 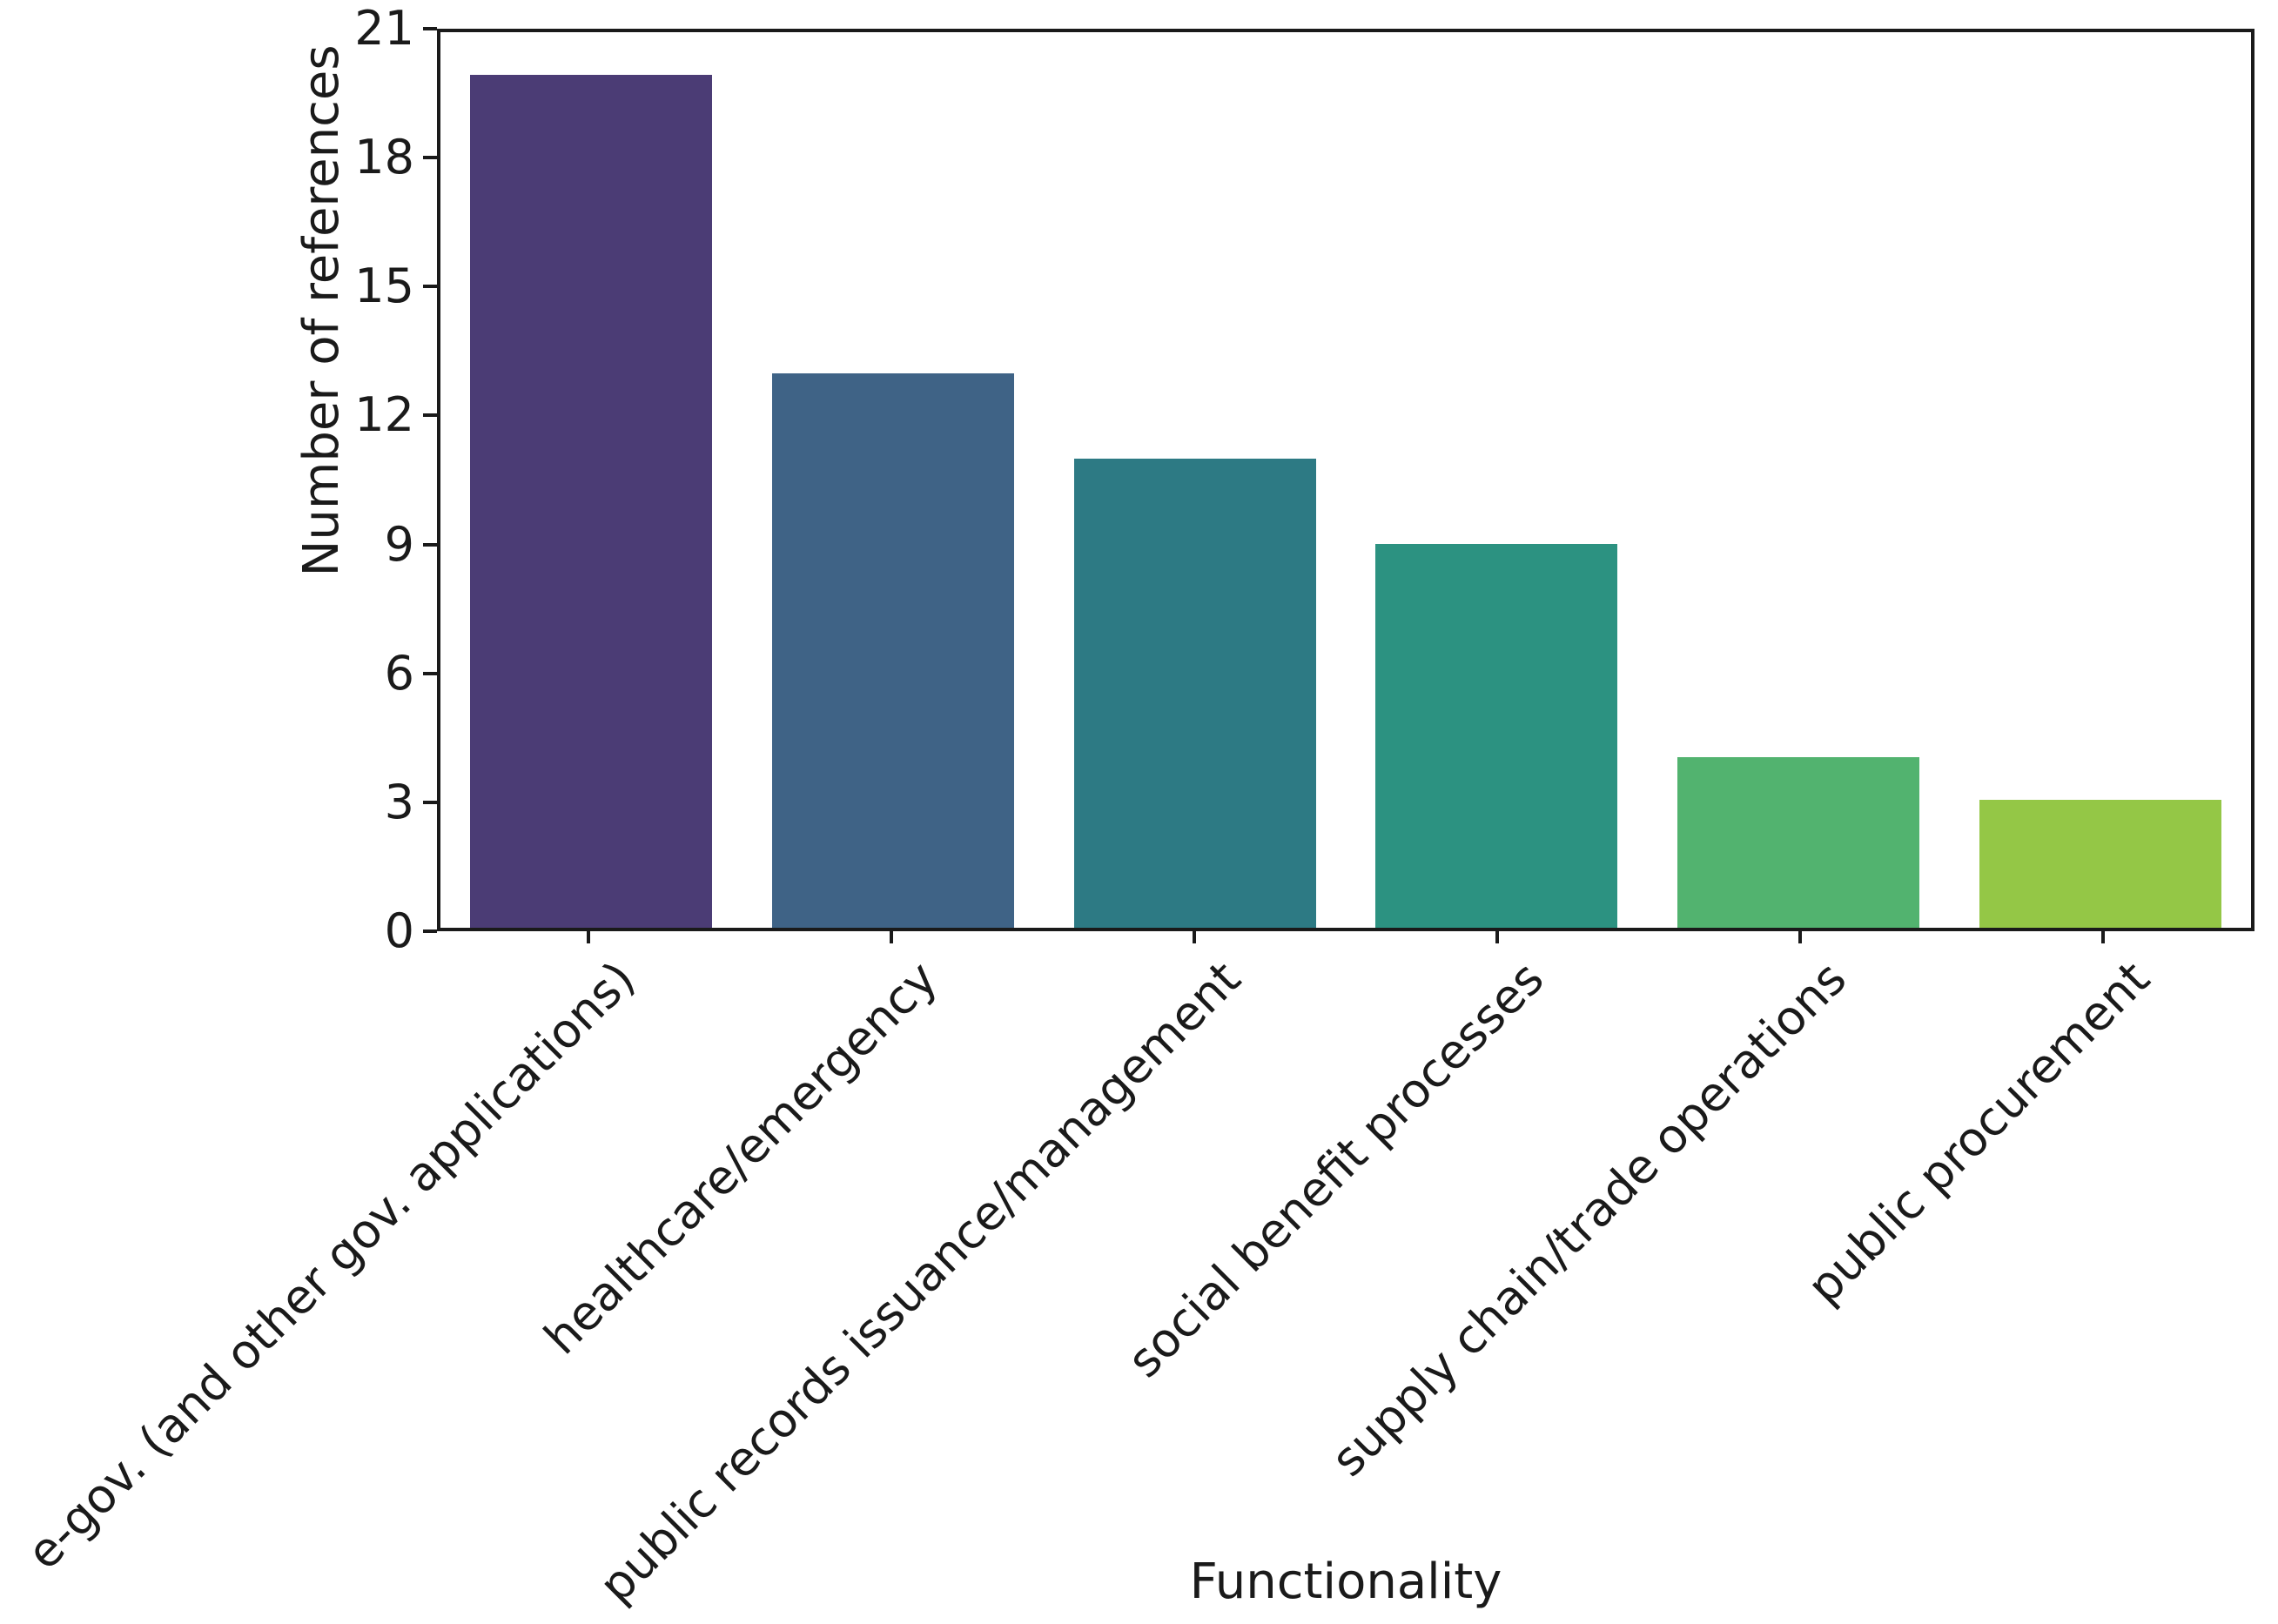 I want to click on x-tick-label: public procurement, so click(x=1978, y=1132).